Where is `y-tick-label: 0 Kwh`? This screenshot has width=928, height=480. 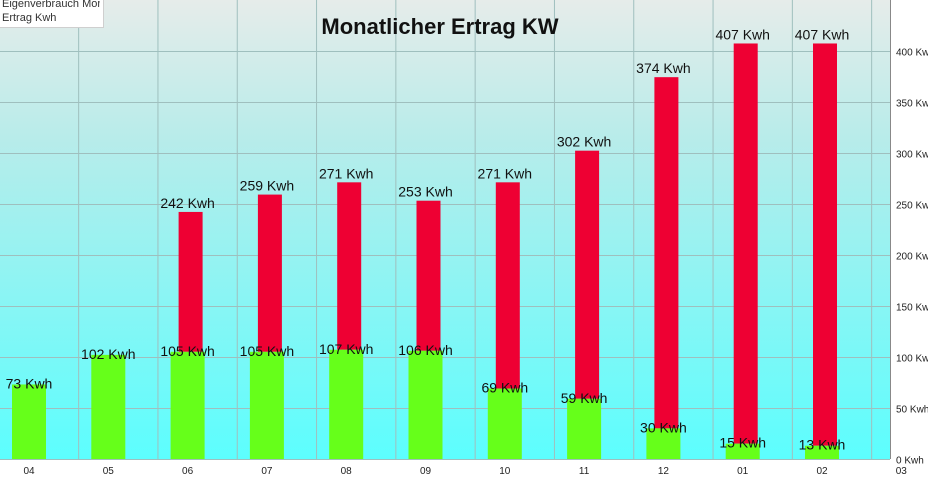 y-tick-label: 0 Kwh is located at coordinates (910, 461).